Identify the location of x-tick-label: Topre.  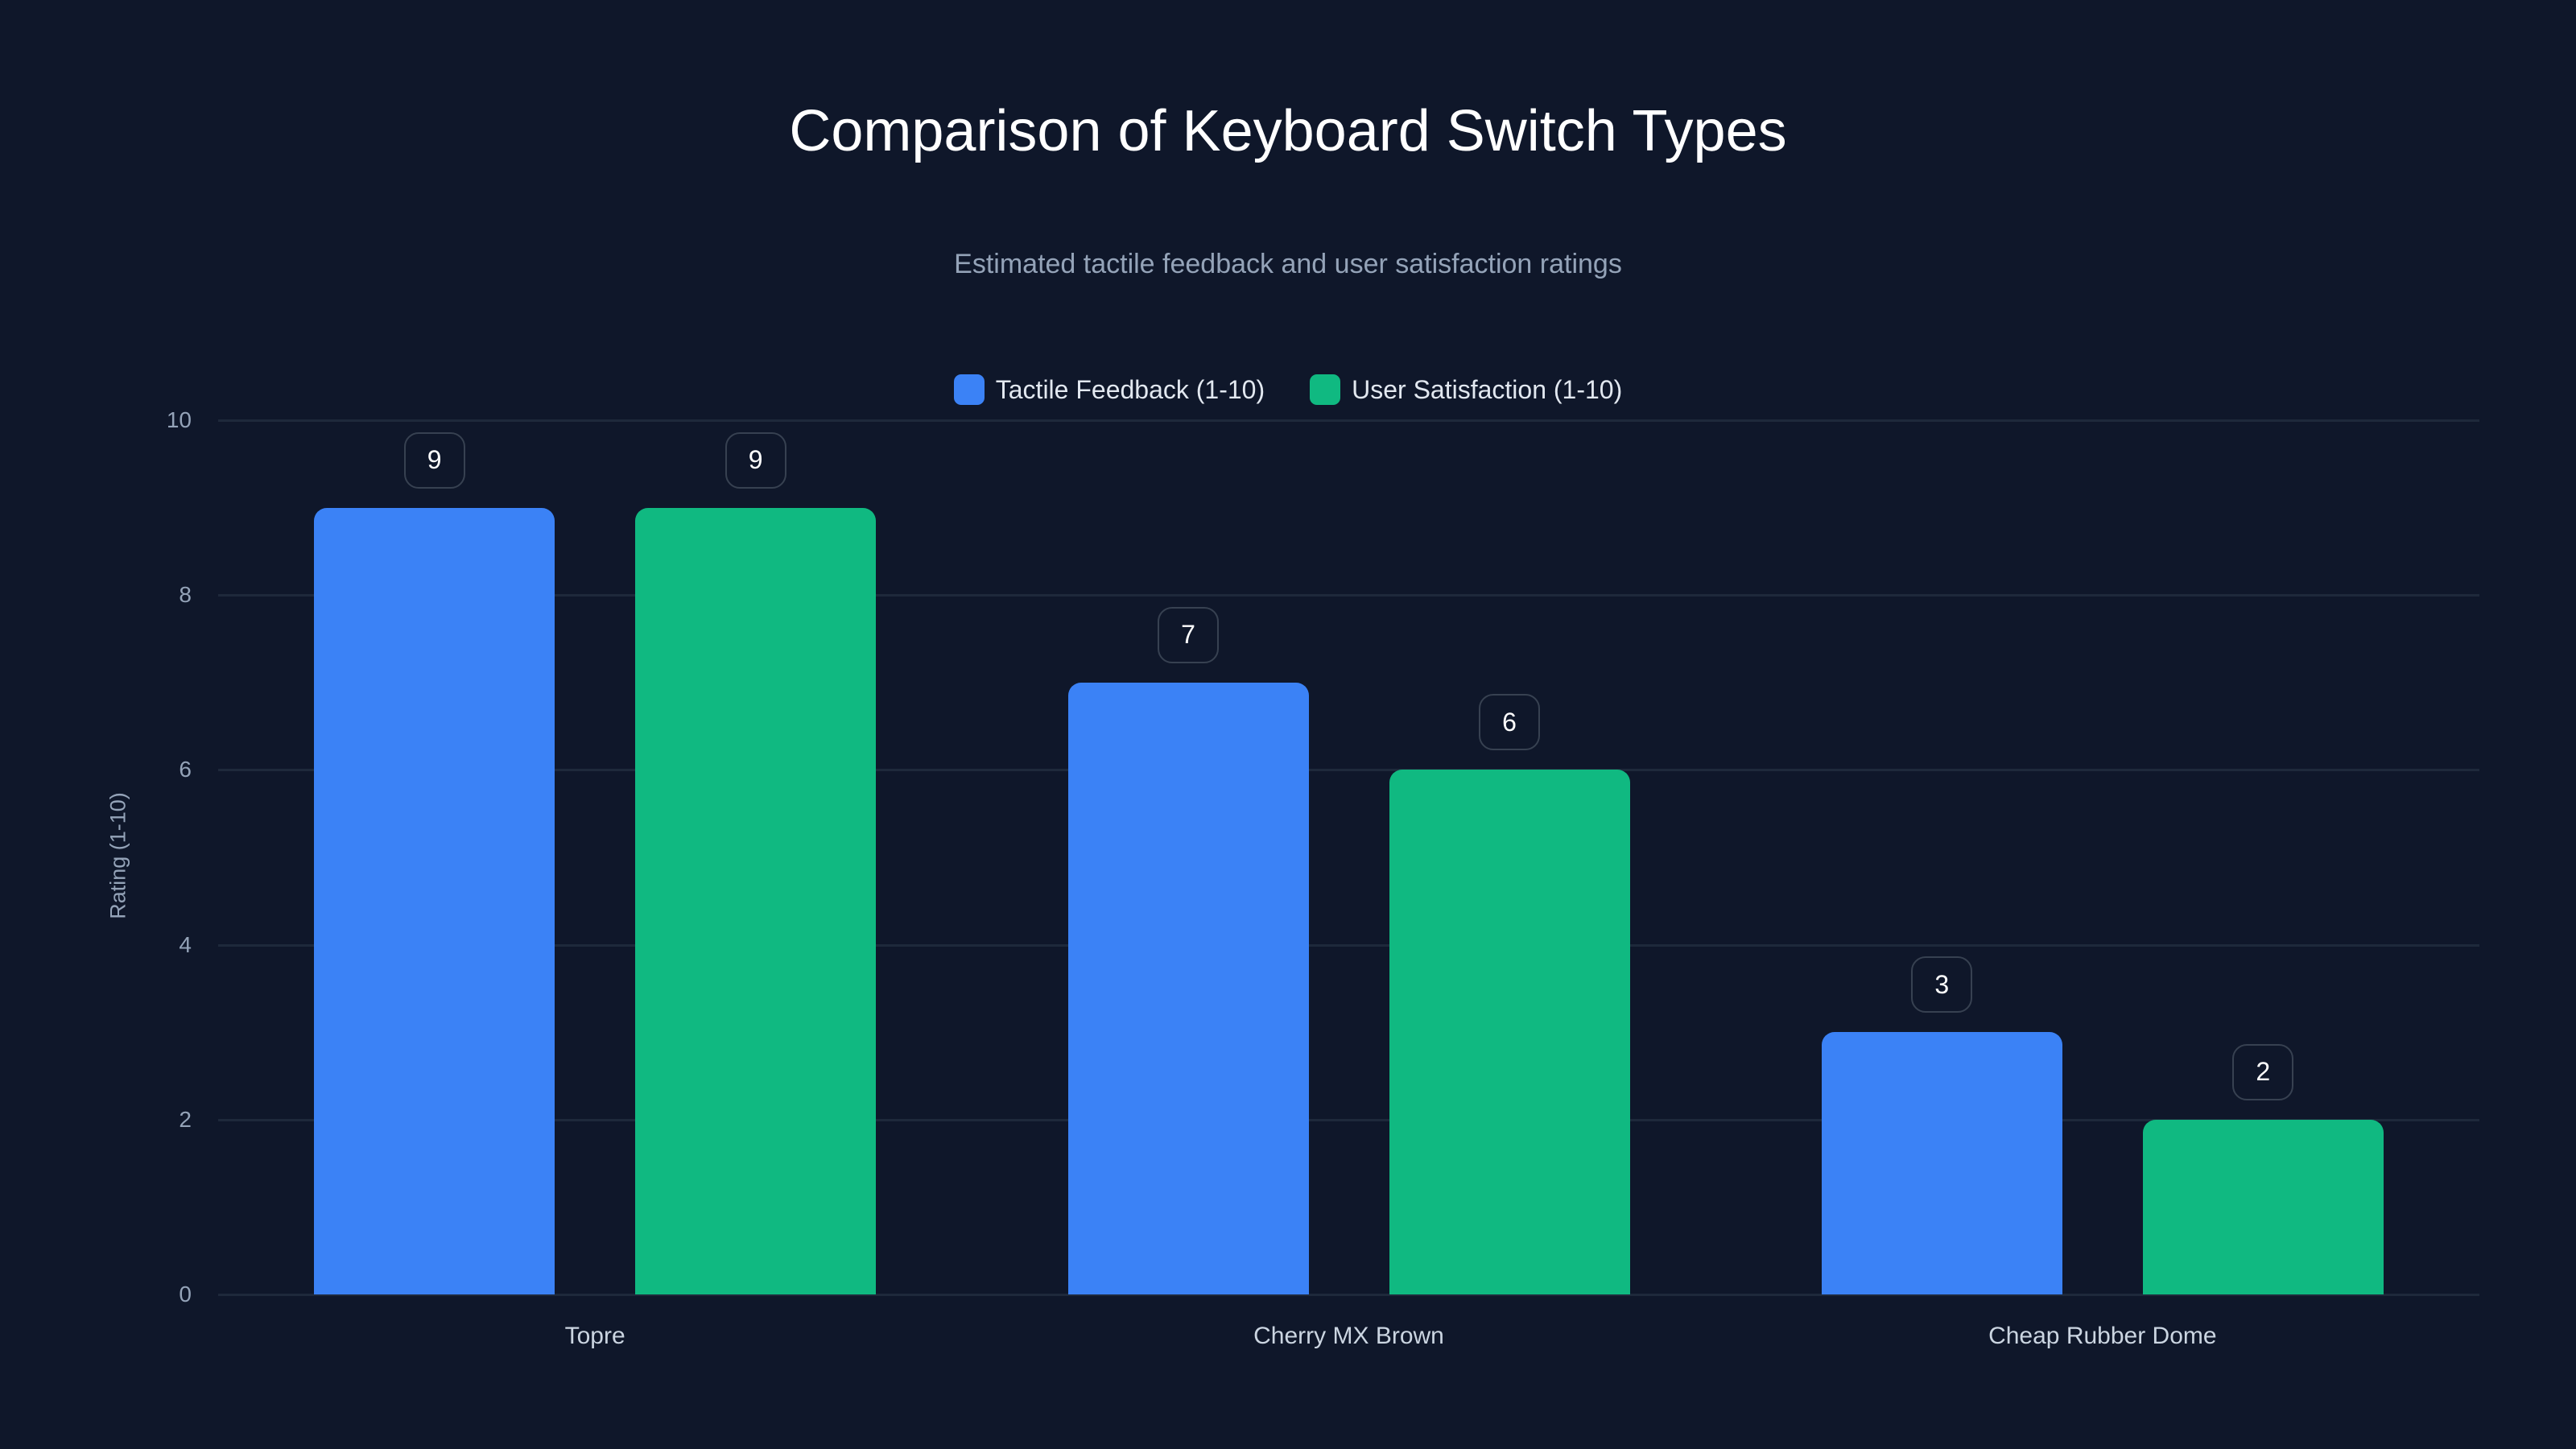
(594, 1336).